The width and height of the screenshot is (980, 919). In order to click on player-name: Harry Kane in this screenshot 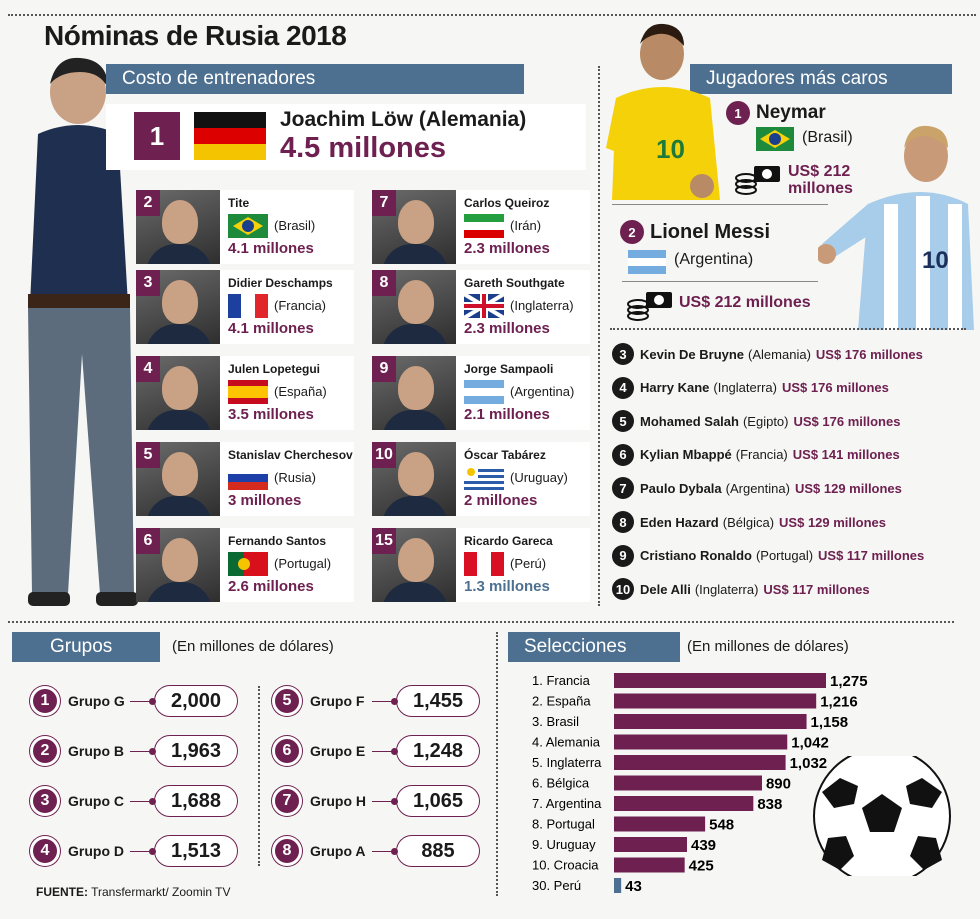, I will do `click(675, 388)`.